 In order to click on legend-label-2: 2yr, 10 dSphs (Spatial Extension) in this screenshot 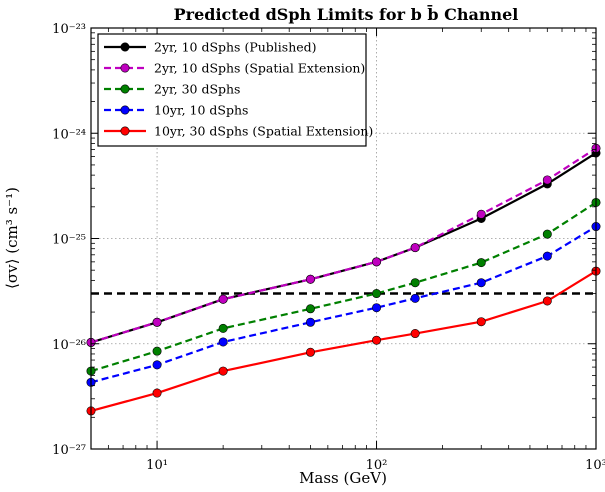, I will do `click(259, 68)`.